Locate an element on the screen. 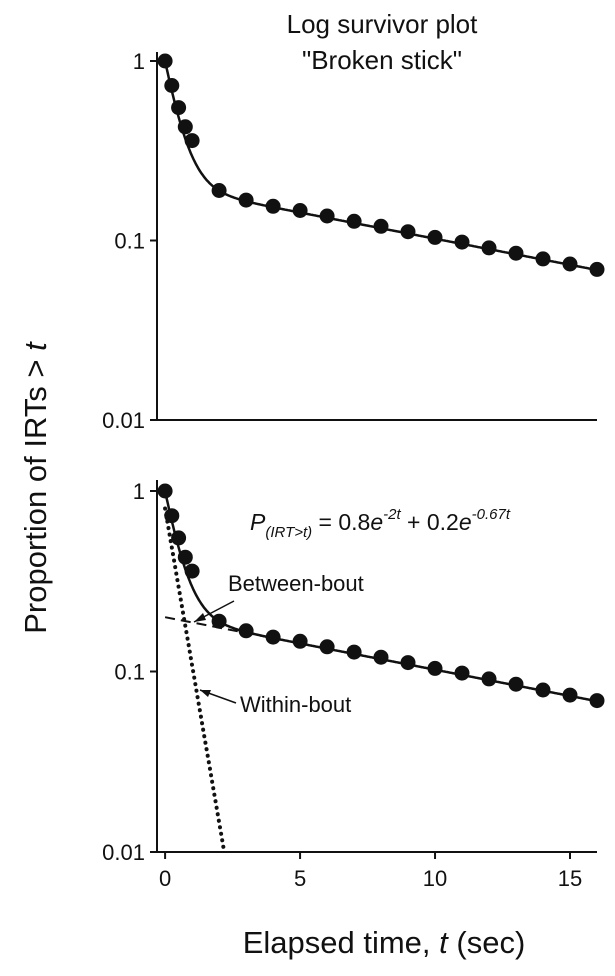 The height and width of the screenshot is (976, 615). x-tick-label: 0 is located at coordinates (165, 878).